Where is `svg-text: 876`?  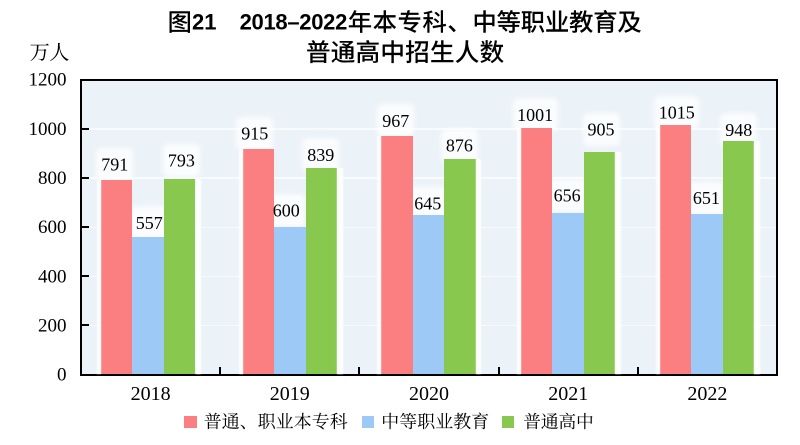 svg-text: 876 is located at coordinates (459, 145).